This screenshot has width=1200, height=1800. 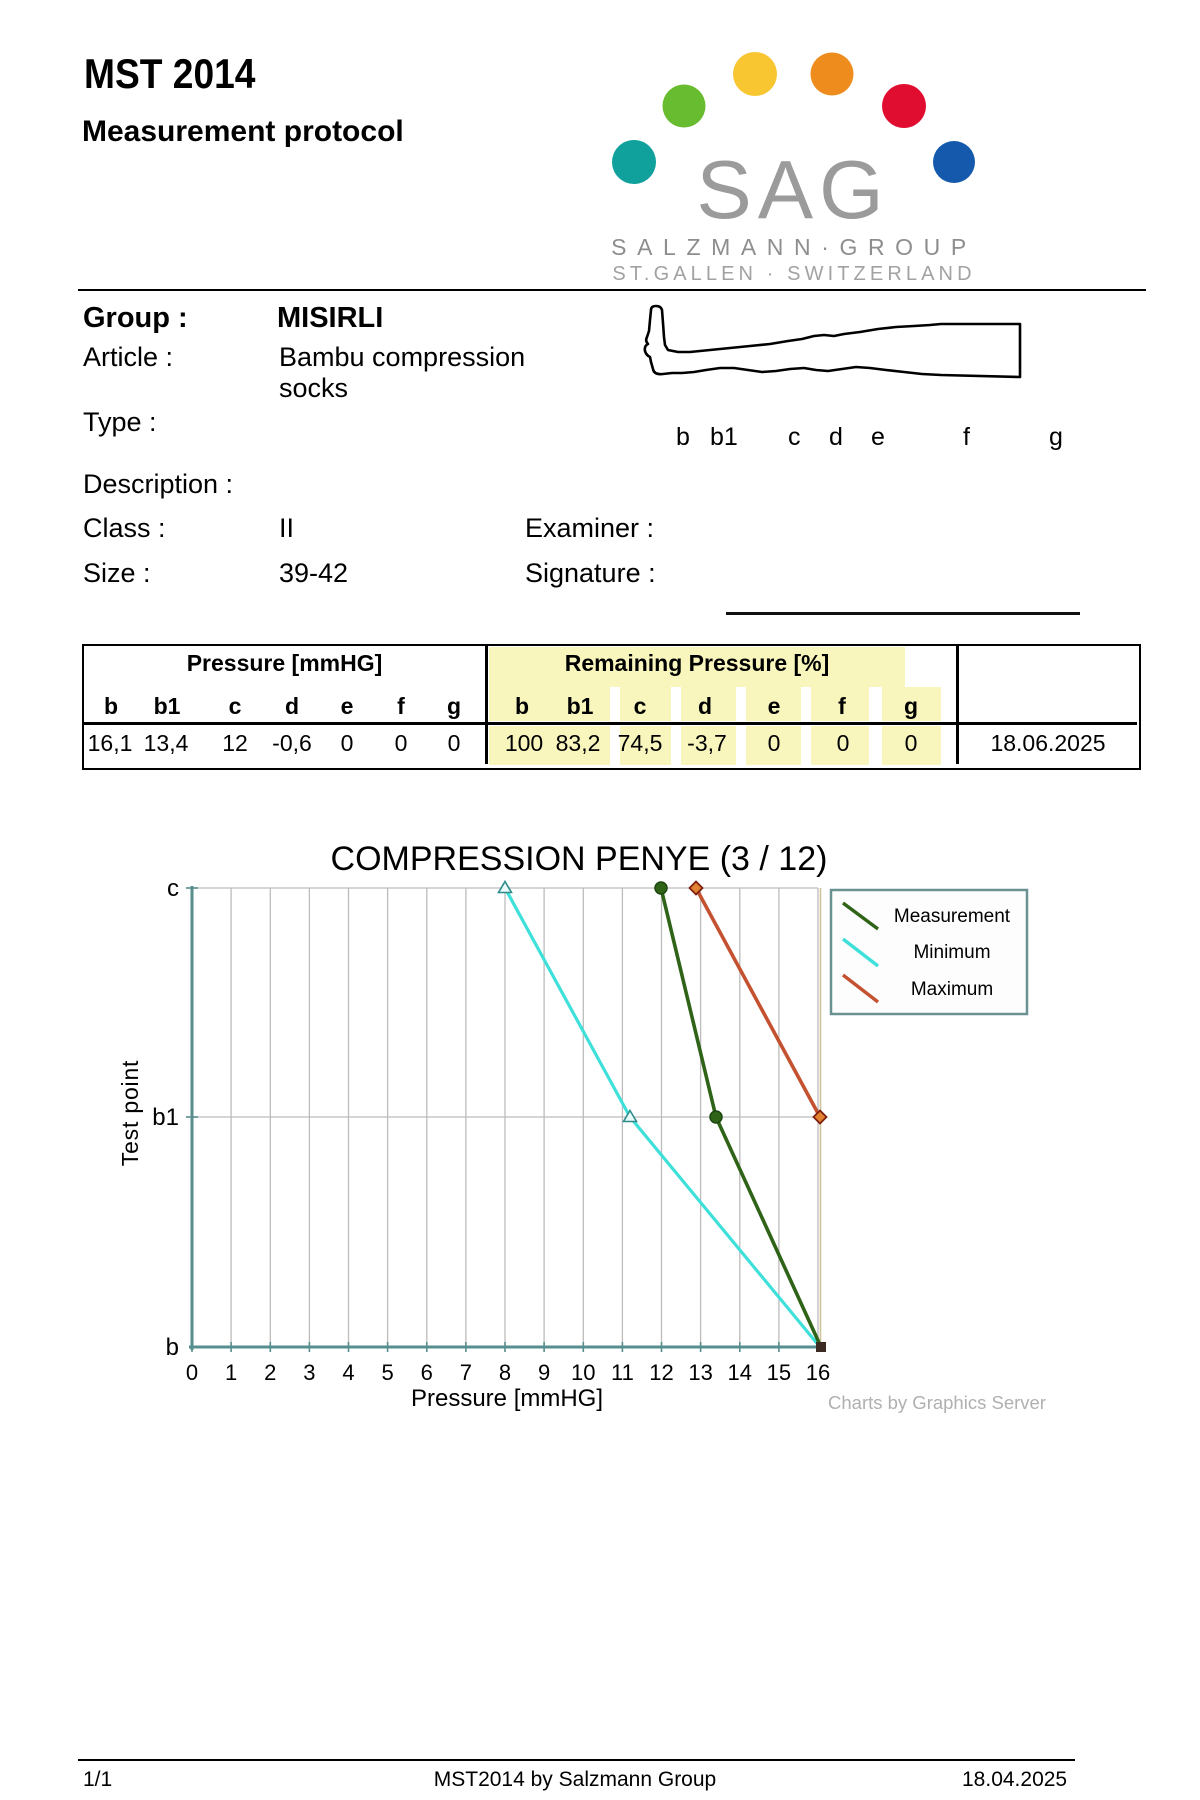 I want to click on svg-text: 9, so click(x=544, y=1372).